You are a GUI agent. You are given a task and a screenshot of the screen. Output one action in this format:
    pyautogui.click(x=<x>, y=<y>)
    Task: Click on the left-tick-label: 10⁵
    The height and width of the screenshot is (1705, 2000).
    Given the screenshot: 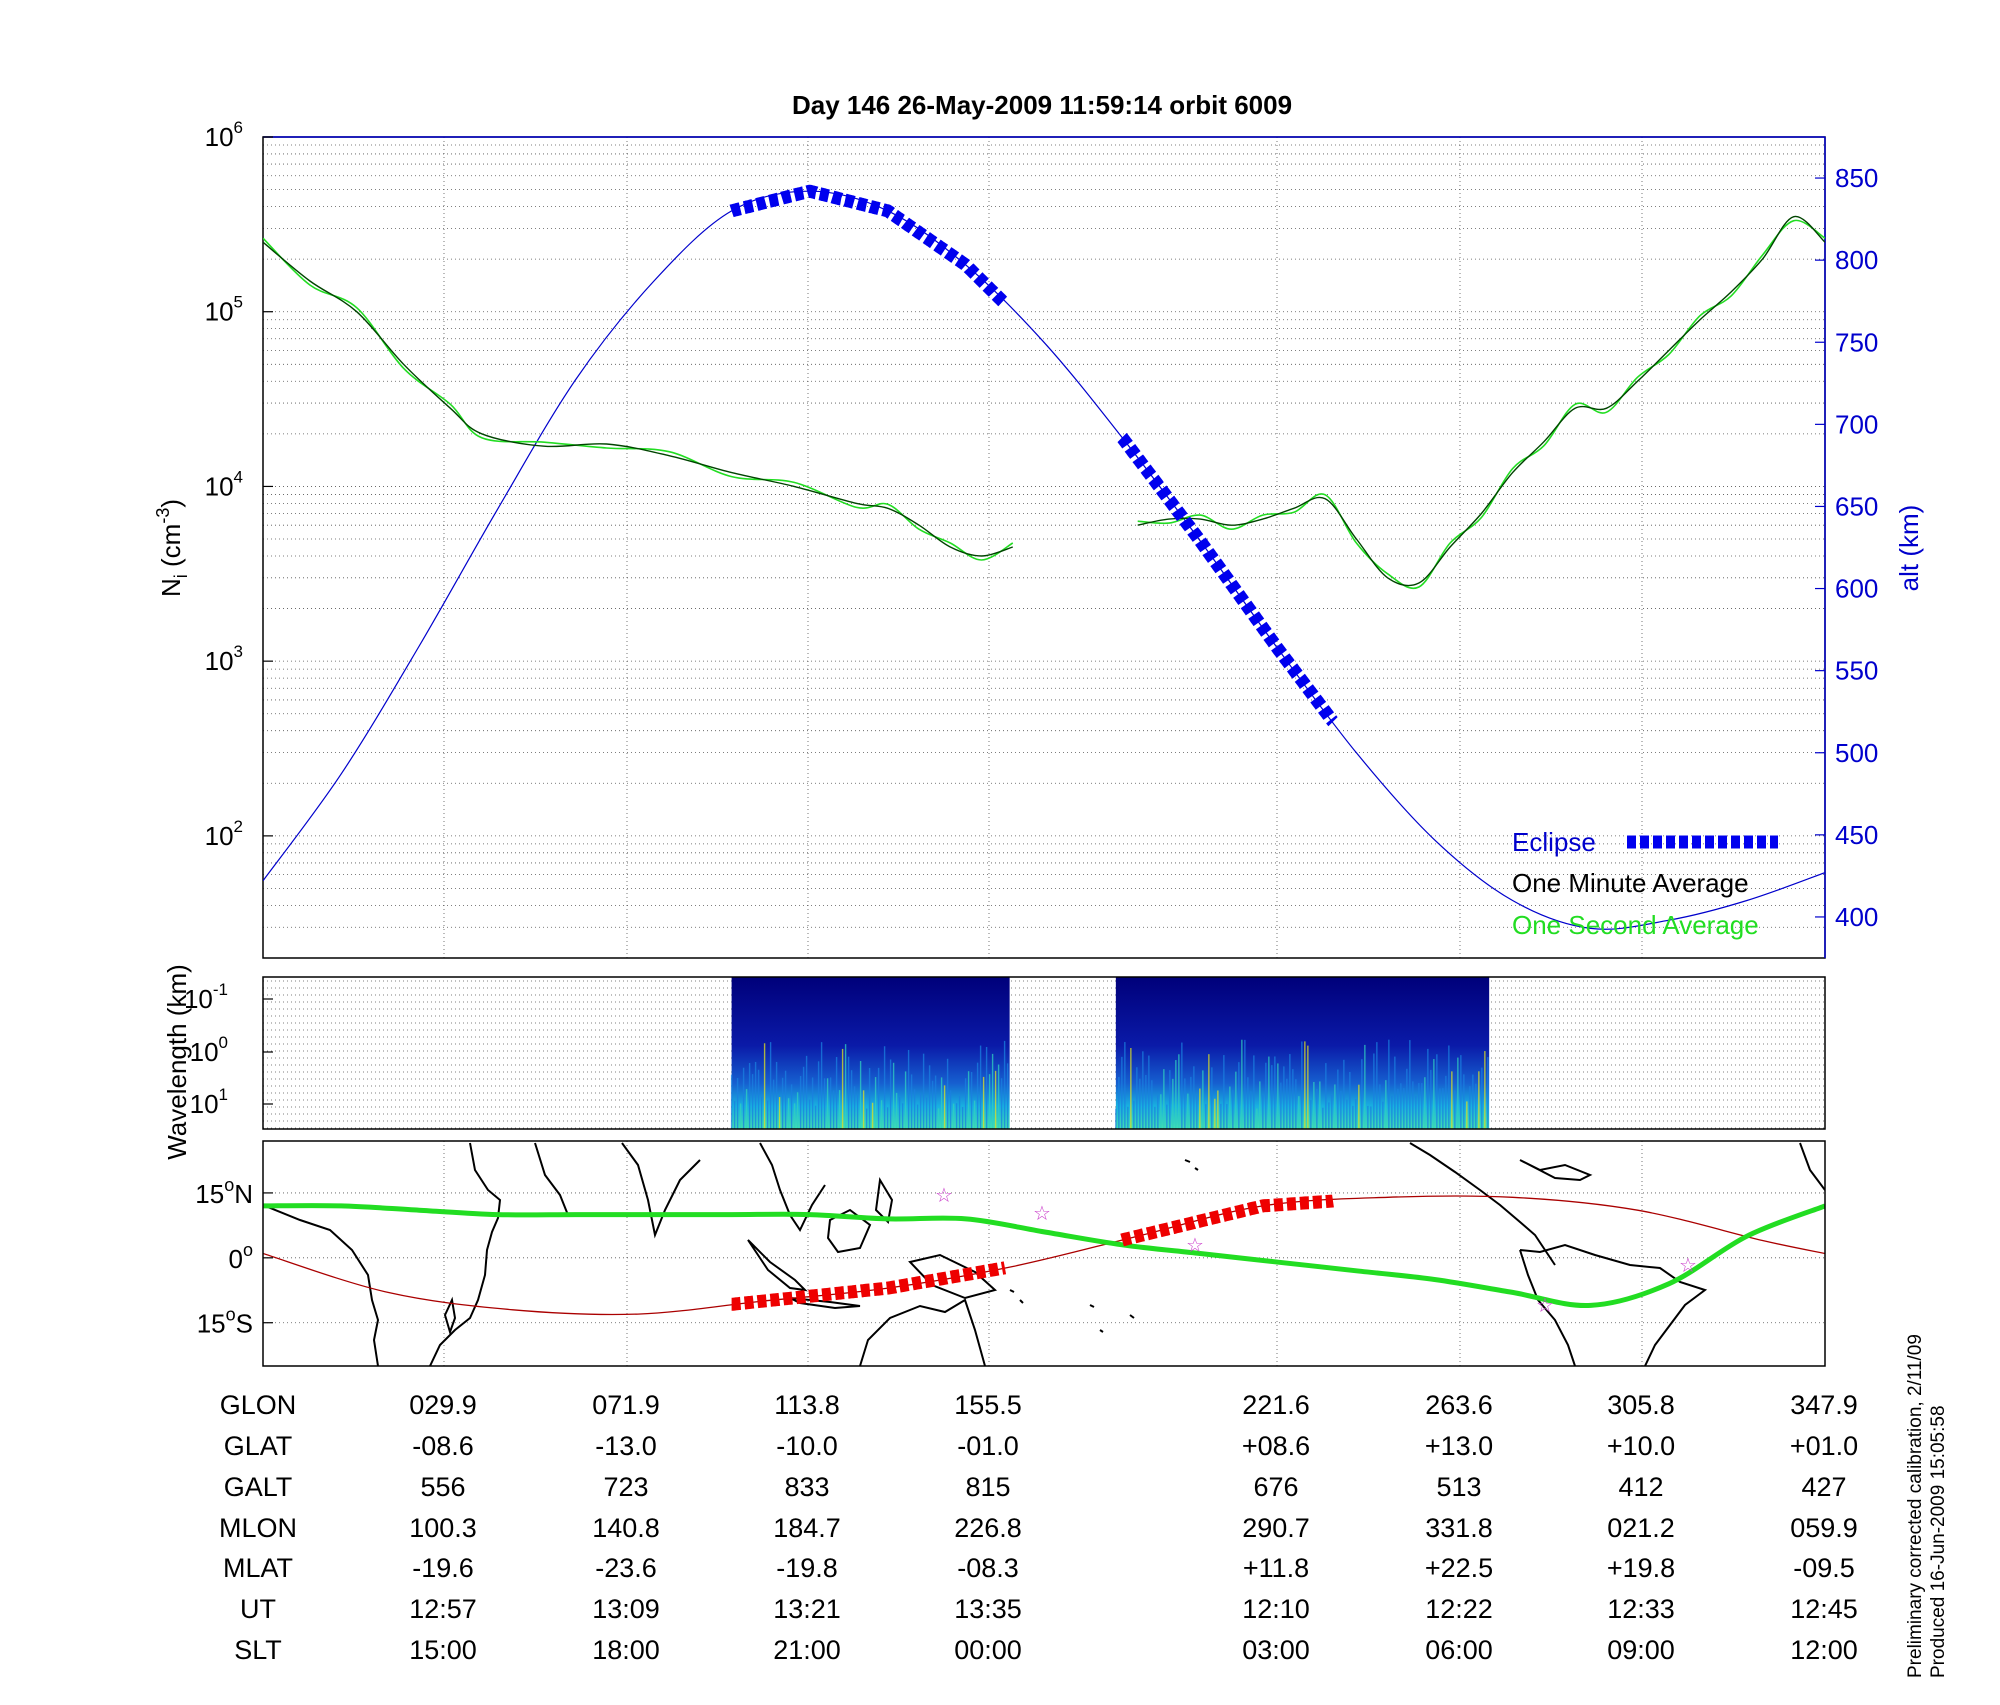 What is the action you would take?
    pyautogui.click(x=224, y=310)
    